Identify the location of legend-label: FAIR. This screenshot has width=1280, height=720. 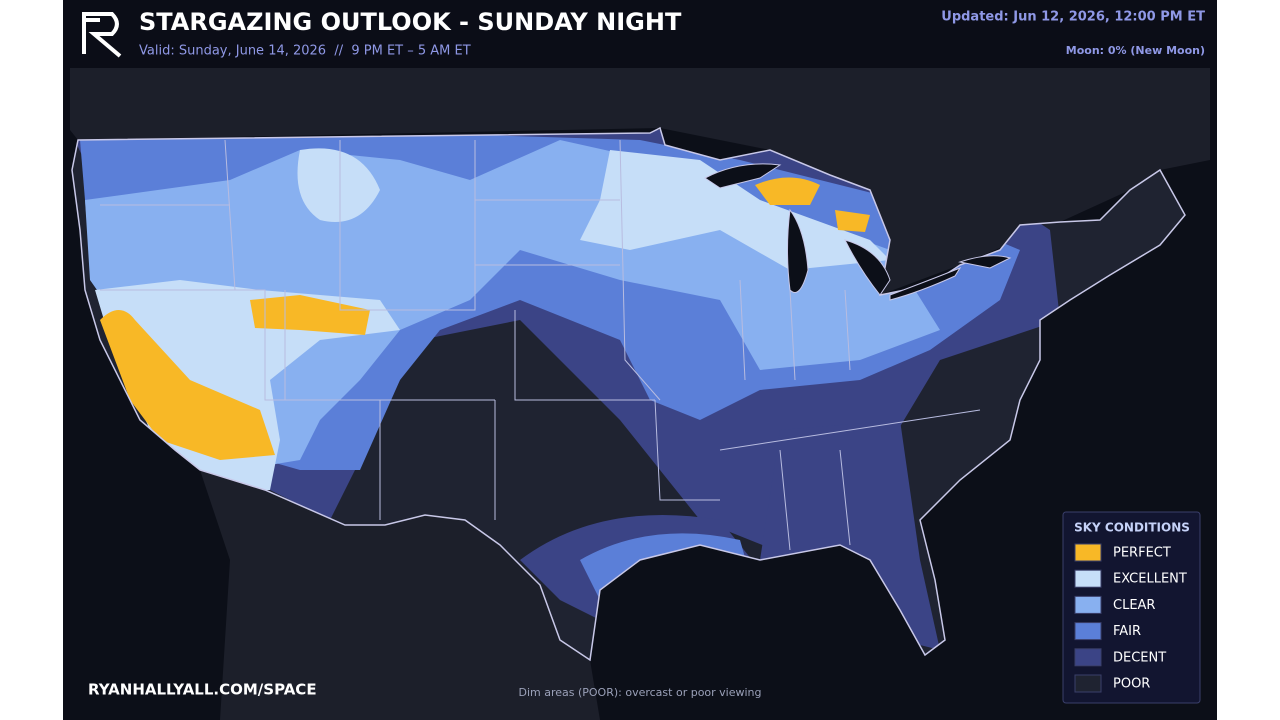
(1127, 631).